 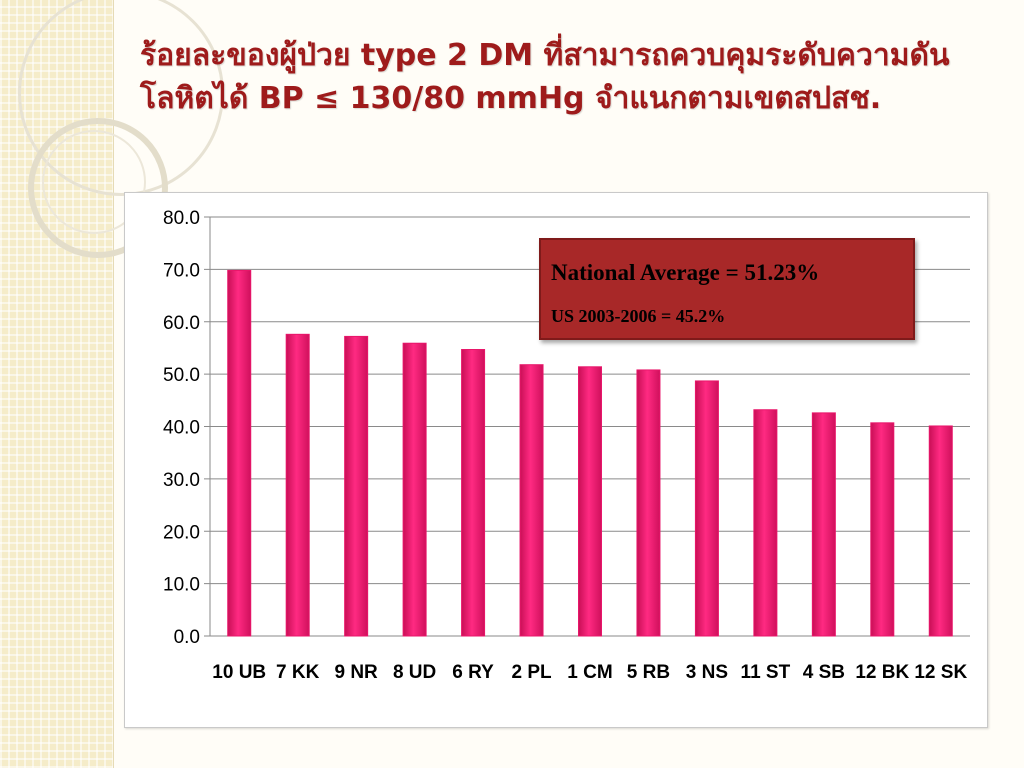 What do you see at coordinates (707, 672) in the screenshot?
I see `x-tick-label: 3 NS` at bounding box center [707, 672].